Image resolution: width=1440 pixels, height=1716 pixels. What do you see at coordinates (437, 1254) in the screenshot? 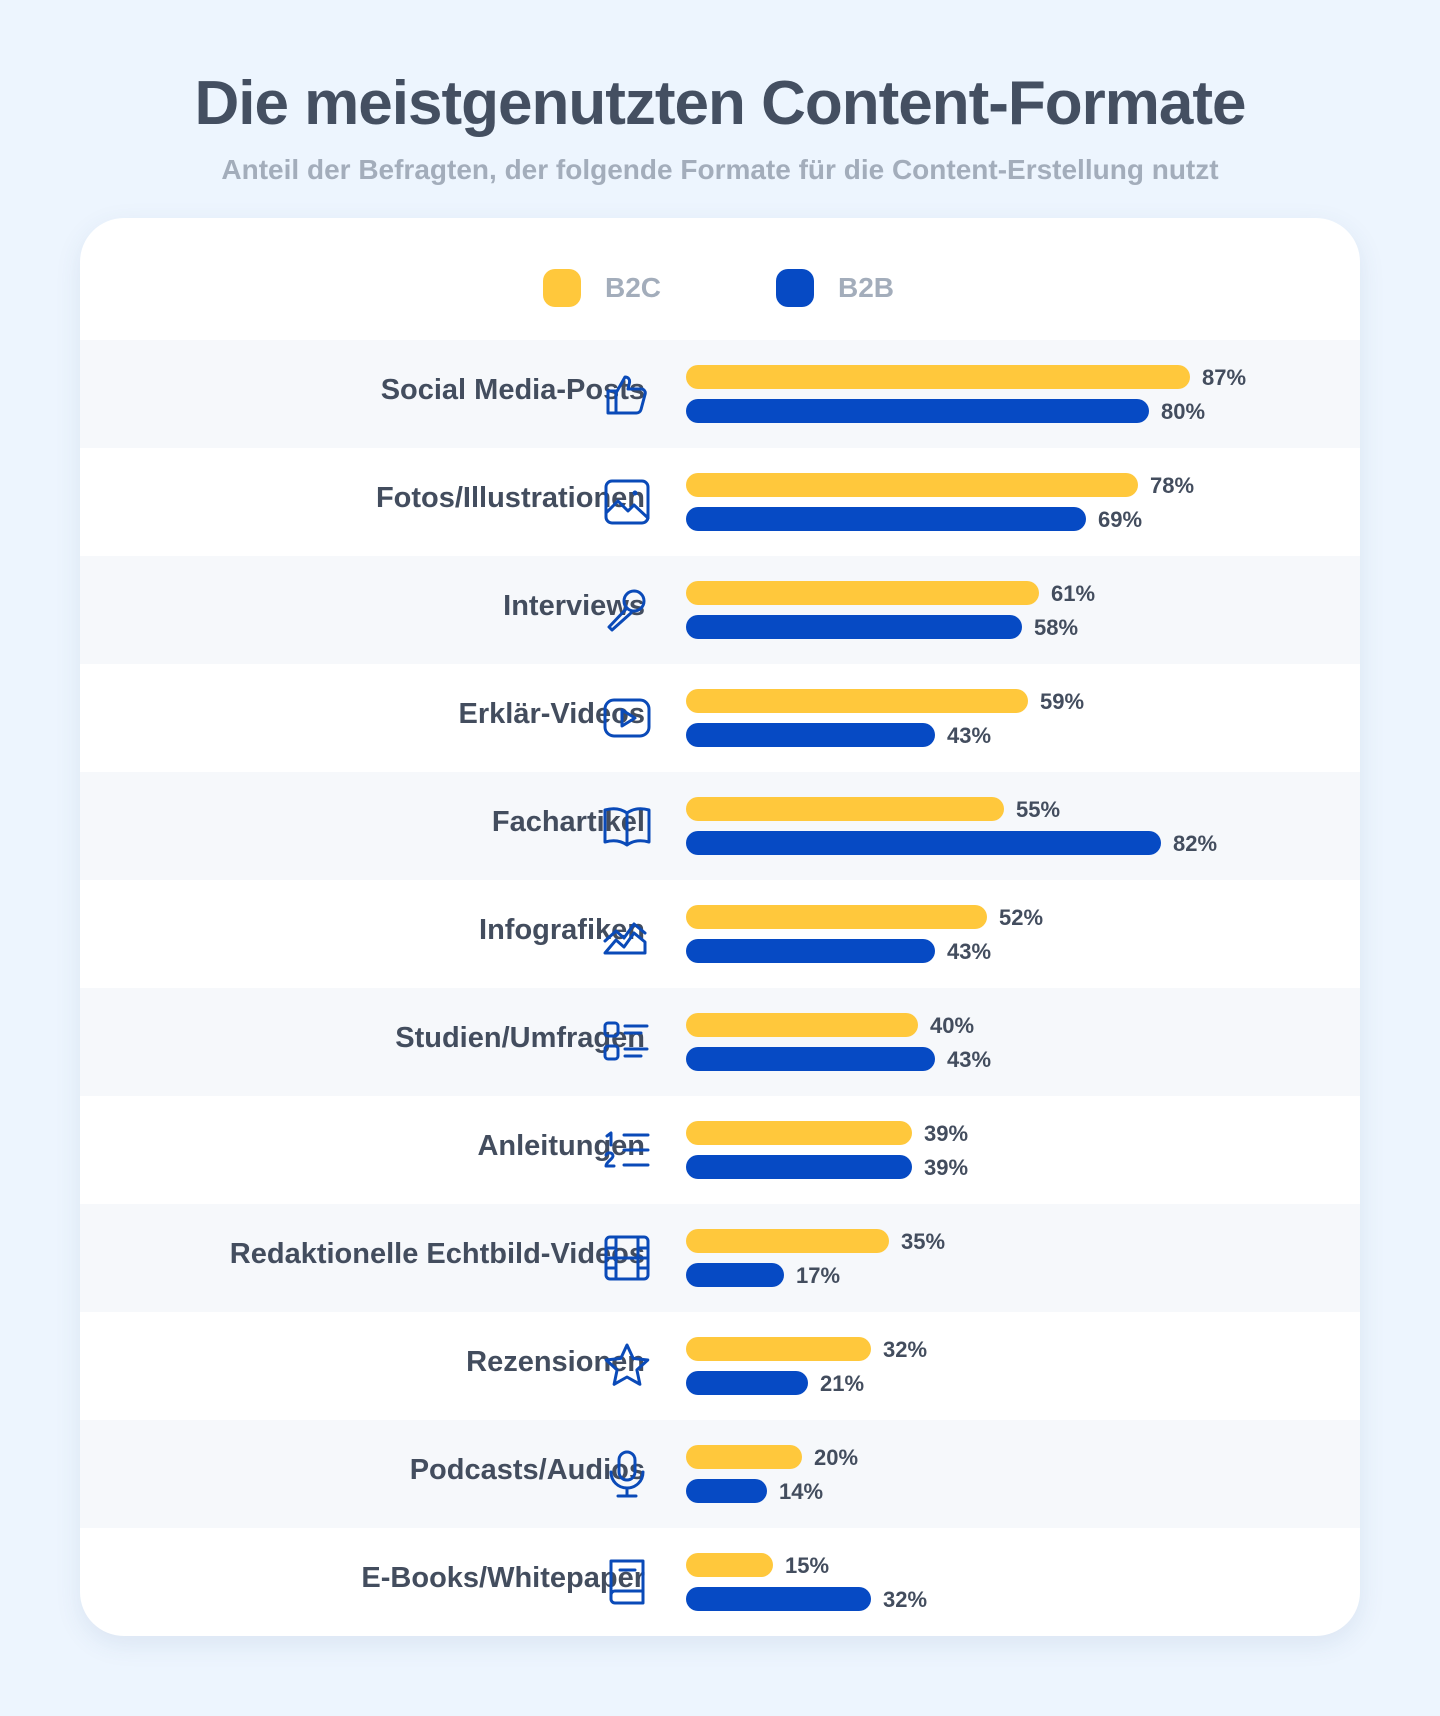
I see `category-label: Redaktionelle Echtbild-Videos` at bounding box center [437, 1254].